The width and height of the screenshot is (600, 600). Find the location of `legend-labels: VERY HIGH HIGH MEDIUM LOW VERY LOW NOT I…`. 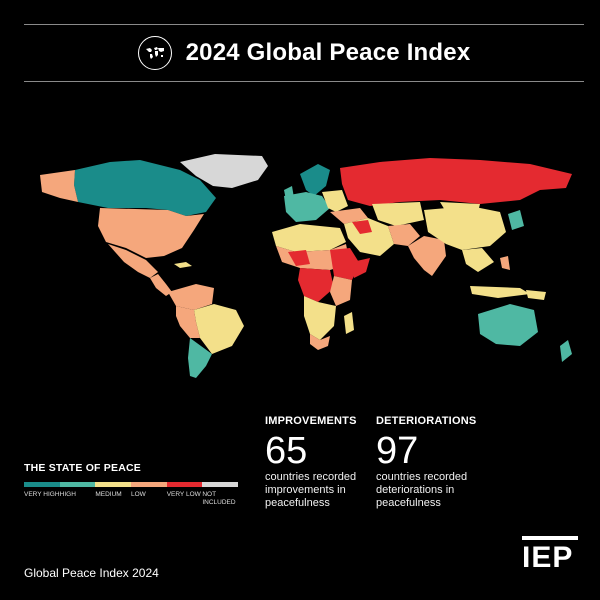

legend-labels: VERY HIGH HIGH MEDIUM LOW VERY LOW NOT I… is located at coordinates (131, 499).